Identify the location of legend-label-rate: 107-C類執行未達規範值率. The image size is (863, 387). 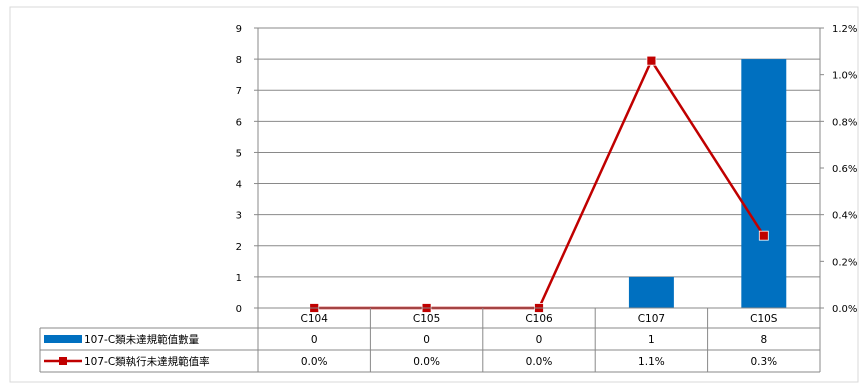
(147, 361).